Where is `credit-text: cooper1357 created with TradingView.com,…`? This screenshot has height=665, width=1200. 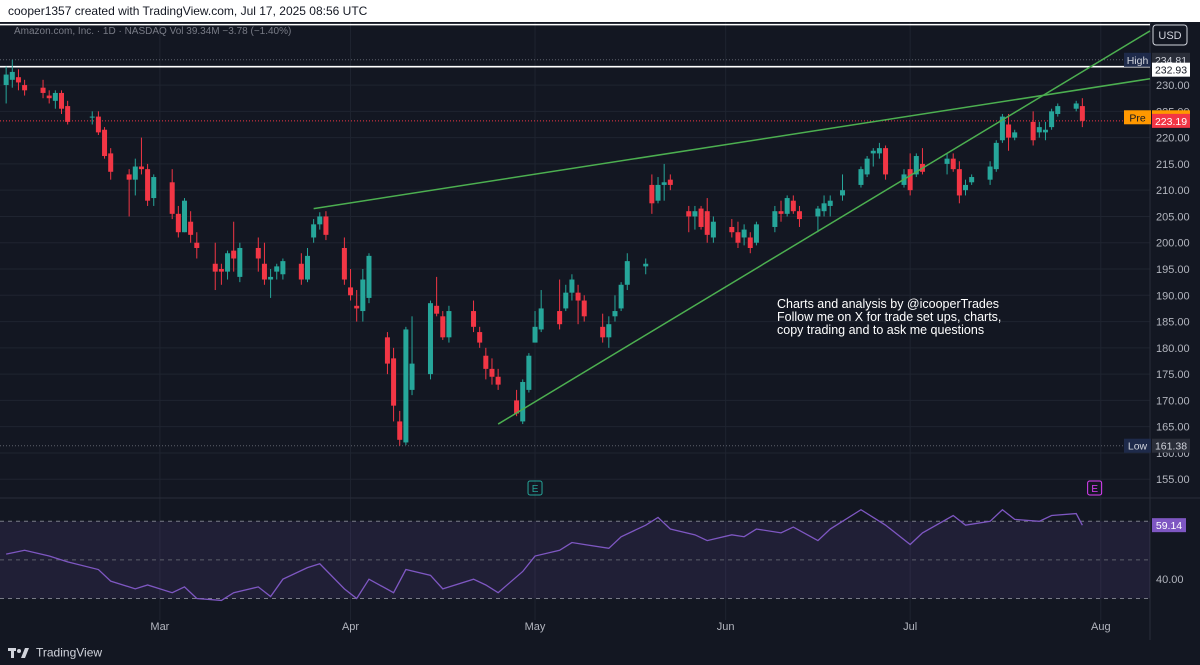 credit-text: cooper1357 created with TradingView.com,… is located at coordinates (188, 11).